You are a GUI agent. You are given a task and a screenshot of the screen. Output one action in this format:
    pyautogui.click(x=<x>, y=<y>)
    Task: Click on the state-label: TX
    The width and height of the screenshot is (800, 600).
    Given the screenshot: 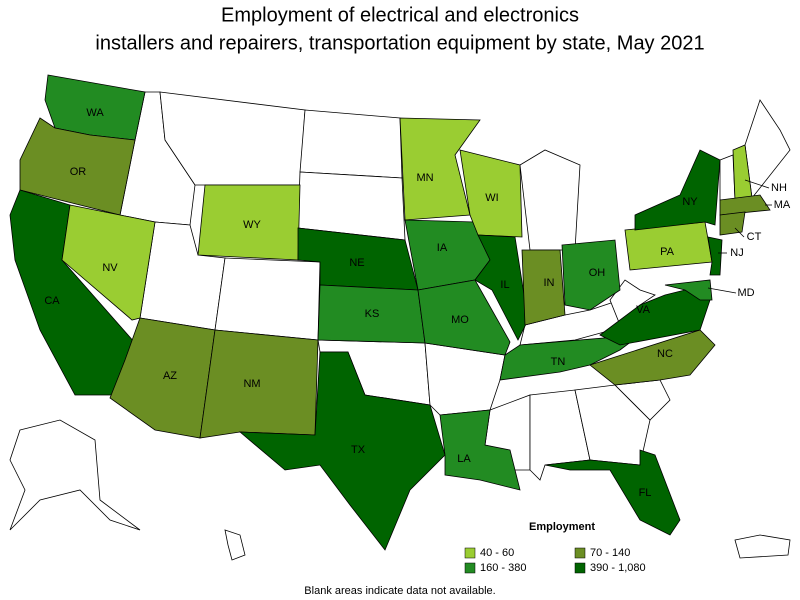 What is the action you would take?
    pyautogui.click(x=358, y=450)
    